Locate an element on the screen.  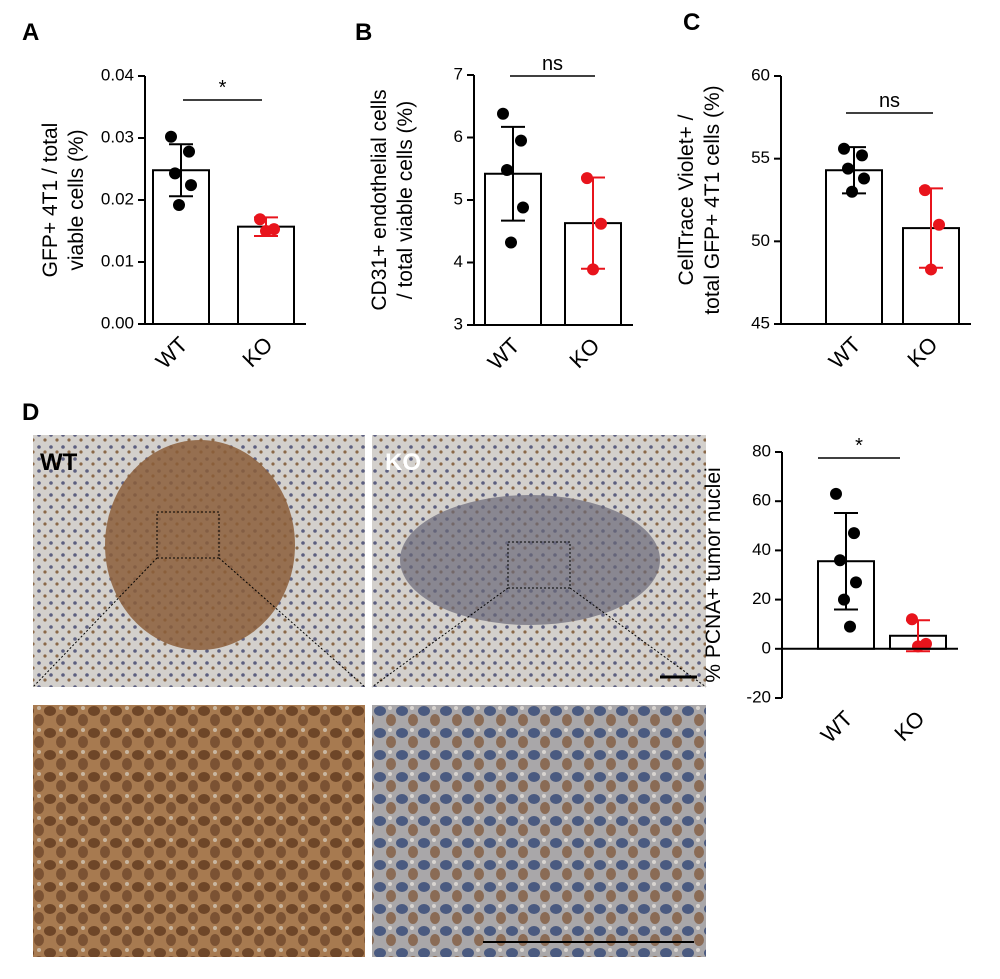
y-tick-label: 0.00 is located at coordinates (117, 322).